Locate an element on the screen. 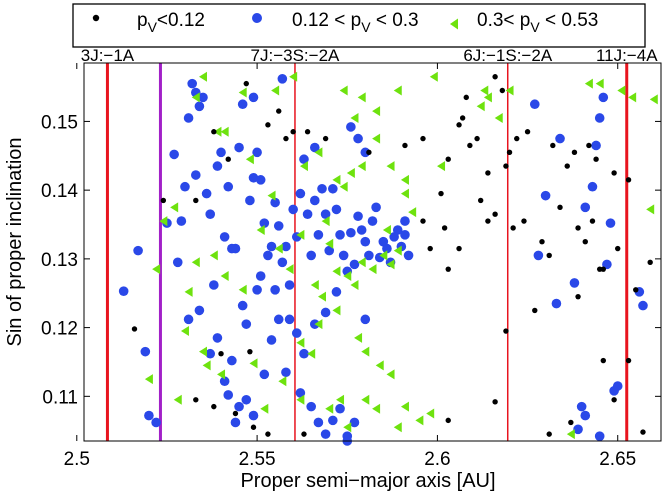 Image resolution: width=664 pixels, height=497 pixels. y-tick-label-2: 0.13 is located at coordinates (59, 260).